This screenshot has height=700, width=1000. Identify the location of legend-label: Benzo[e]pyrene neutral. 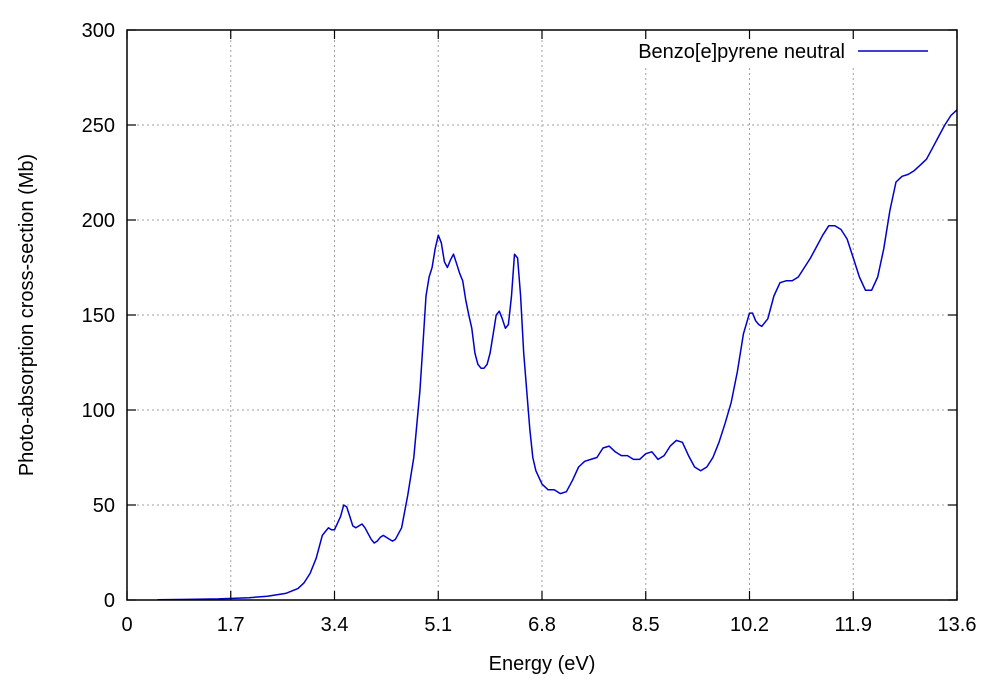
(741, 52).